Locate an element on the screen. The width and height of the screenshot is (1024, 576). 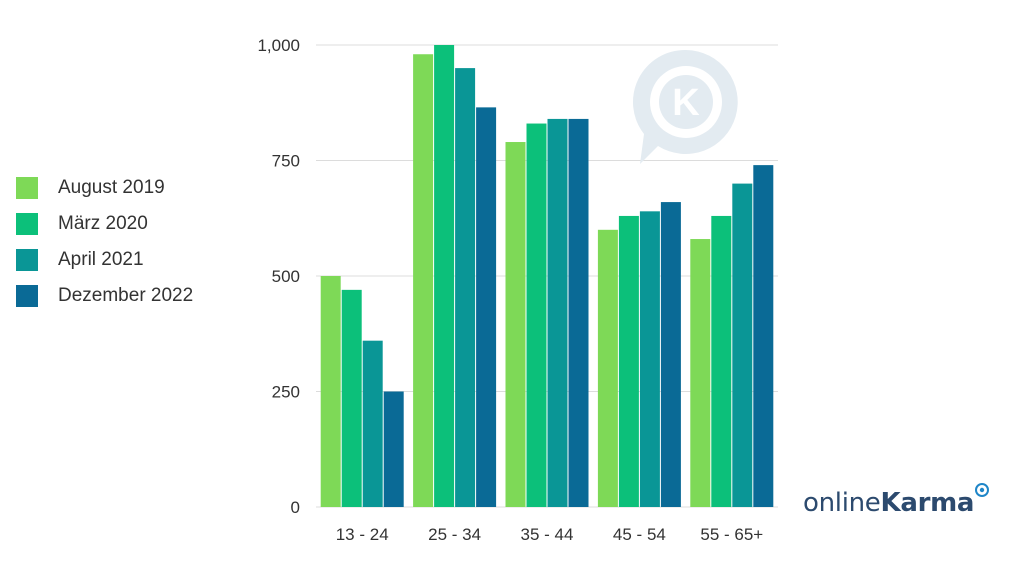
y-tick-label: 750 is located at coordinates (286, 161).